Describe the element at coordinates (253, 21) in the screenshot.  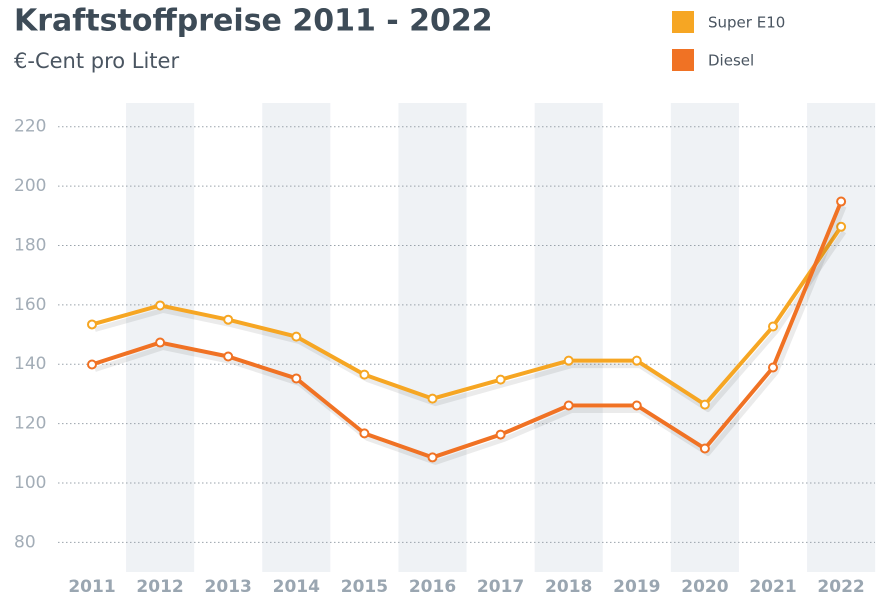
I see `chart-title: Kraftstoffpreise 2011 - 2022` at that location.